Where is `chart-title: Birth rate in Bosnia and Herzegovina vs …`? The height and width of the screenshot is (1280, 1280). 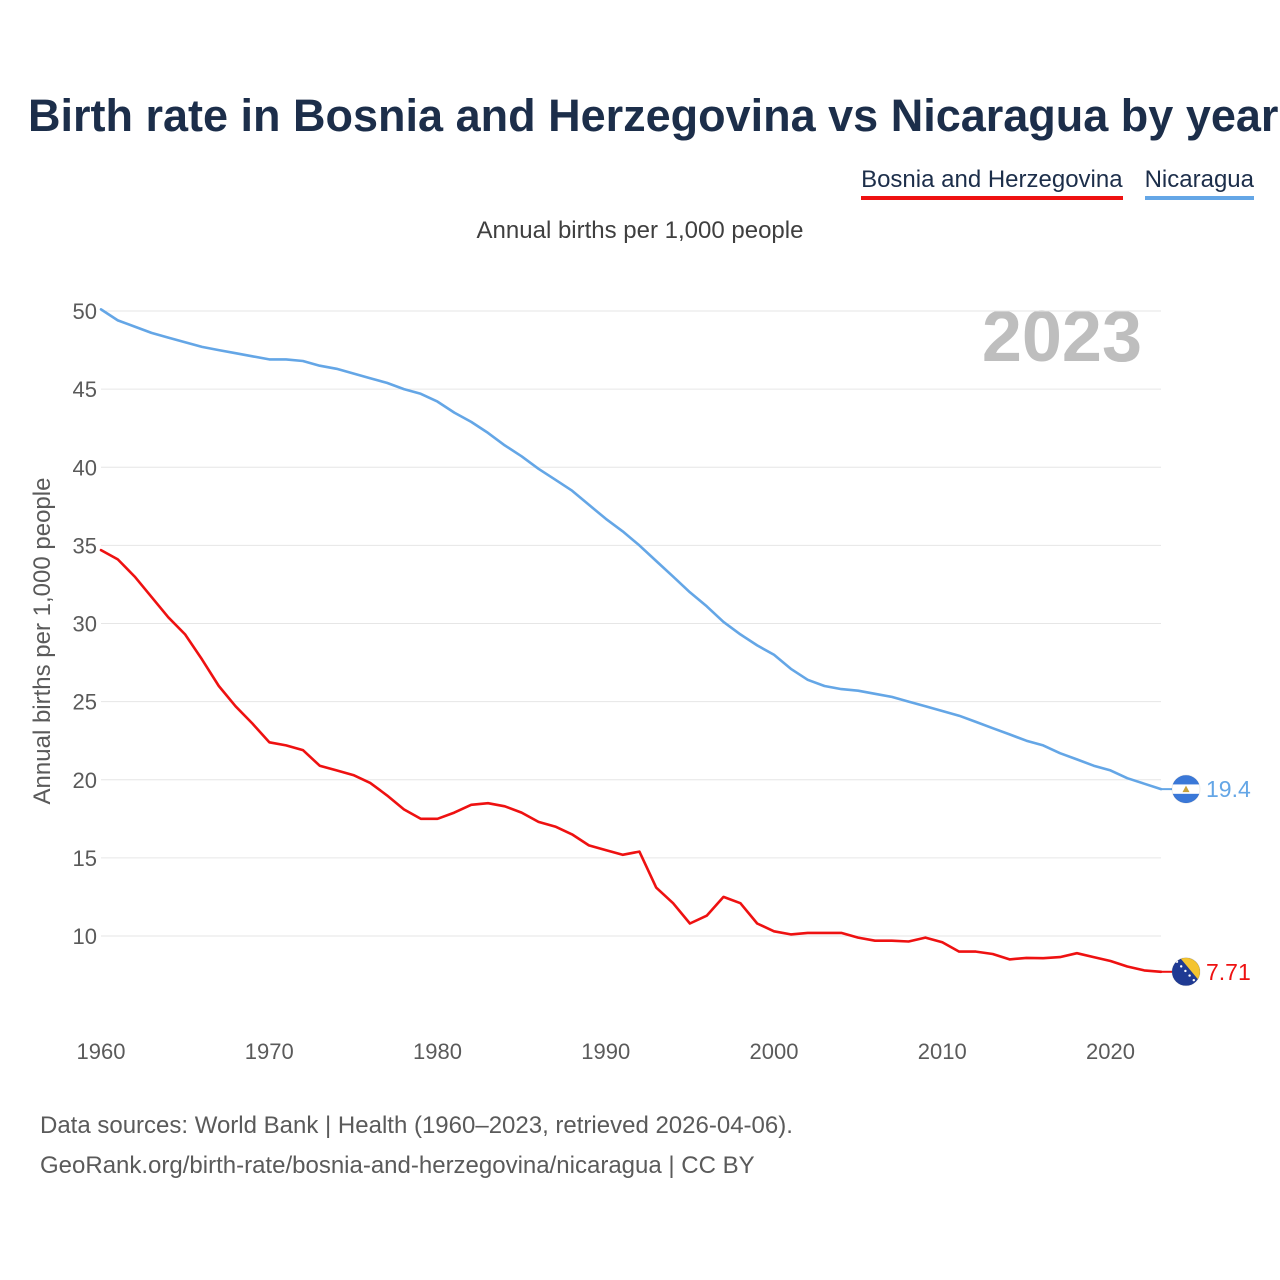 chart-title: Birth rate in Bosnia and Herzegovina vs … is located at coordinates (653, 115).